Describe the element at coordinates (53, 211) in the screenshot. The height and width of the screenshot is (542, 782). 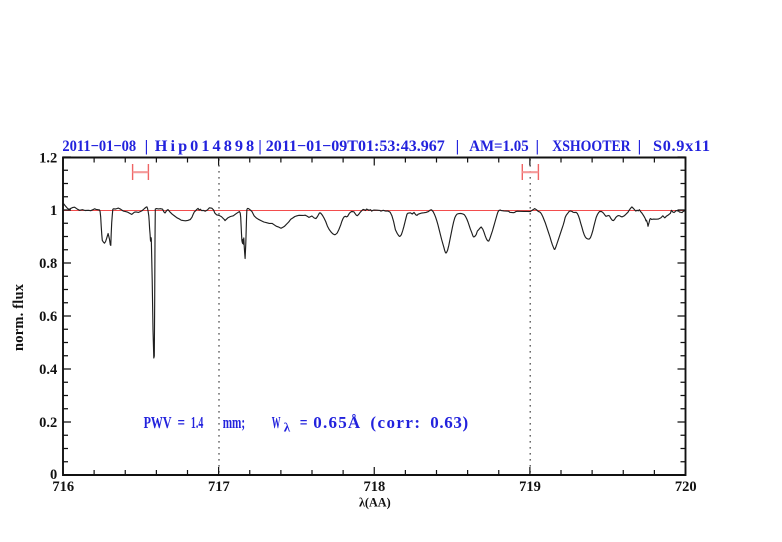
I see `svg-text: 1` at that location.